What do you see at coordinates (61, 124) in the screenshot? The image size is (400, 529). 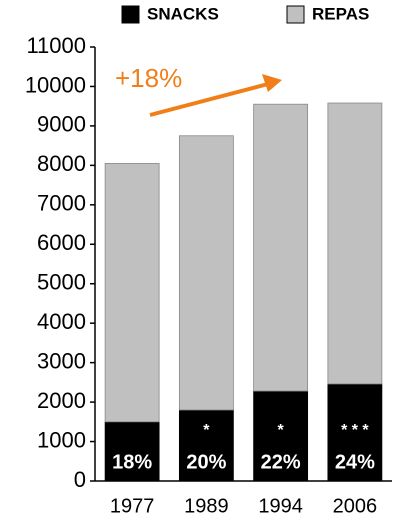 I see `y-tick-label: 9000` at bounding box center [61, 124].